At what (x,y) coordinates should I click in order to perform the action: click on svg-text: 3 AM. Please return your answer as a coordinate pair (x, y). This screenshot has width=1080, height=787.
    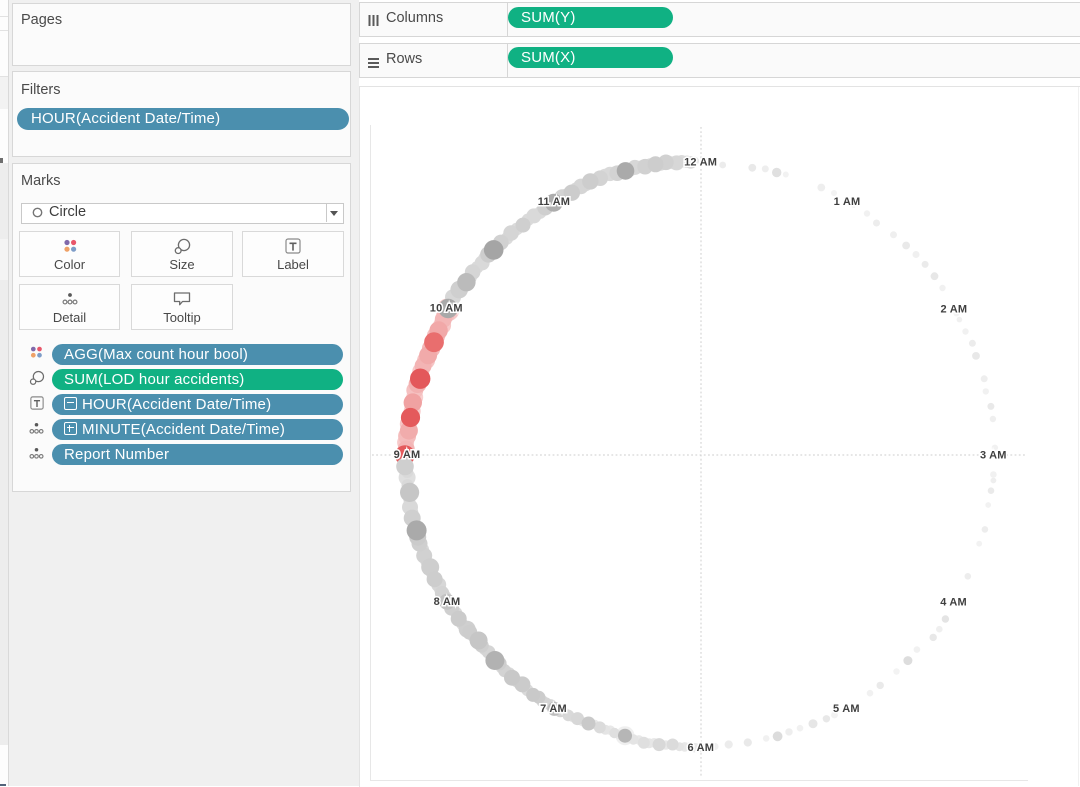
    Looking at the image, I should click on (993, 456).